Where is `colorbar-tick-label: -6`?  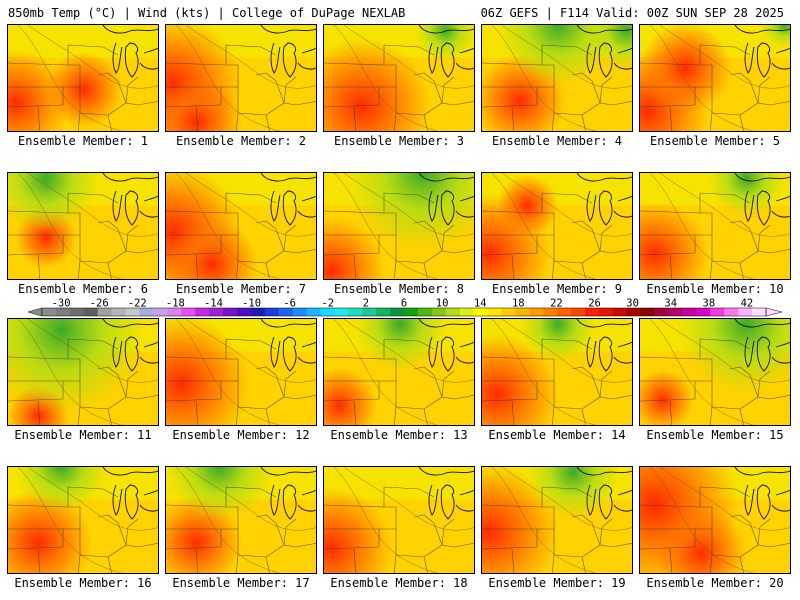 colorbar-tick-label: -6 is located at coordinates (289, 304).